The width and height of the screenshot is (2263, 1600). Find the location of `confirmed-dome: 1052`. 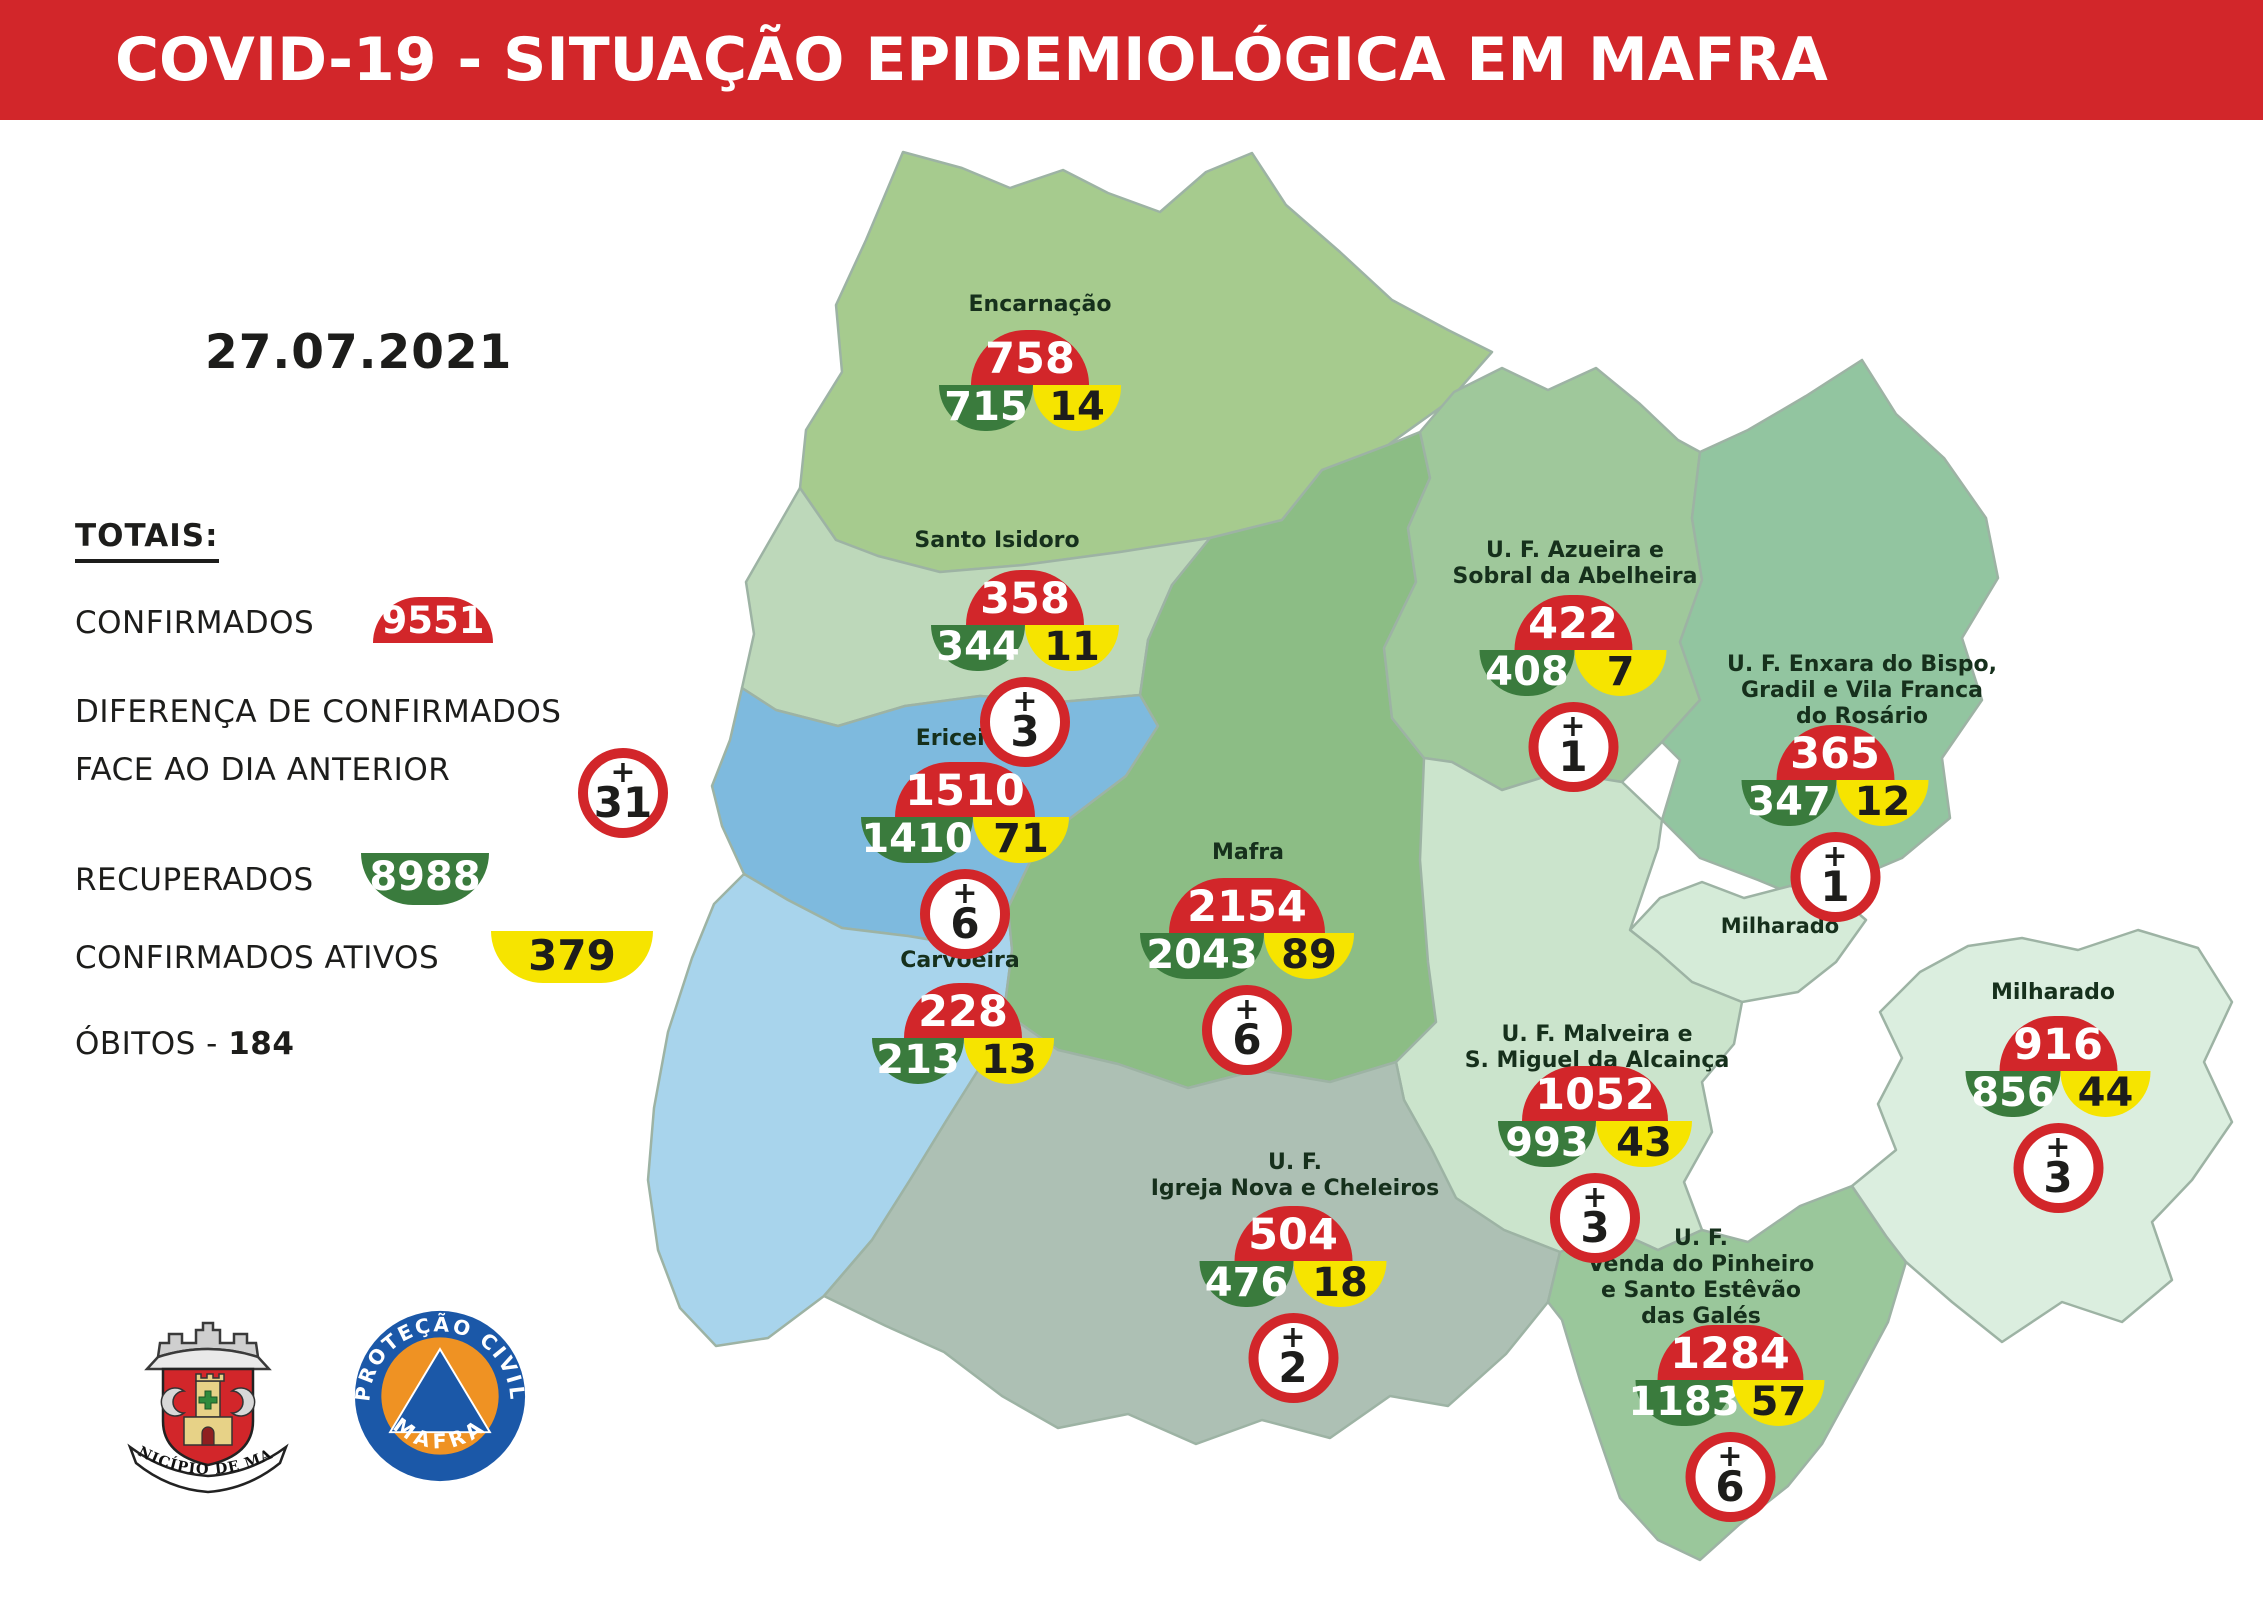

confirmed-dome: 1052 is located at coordinates (1595, 1093).